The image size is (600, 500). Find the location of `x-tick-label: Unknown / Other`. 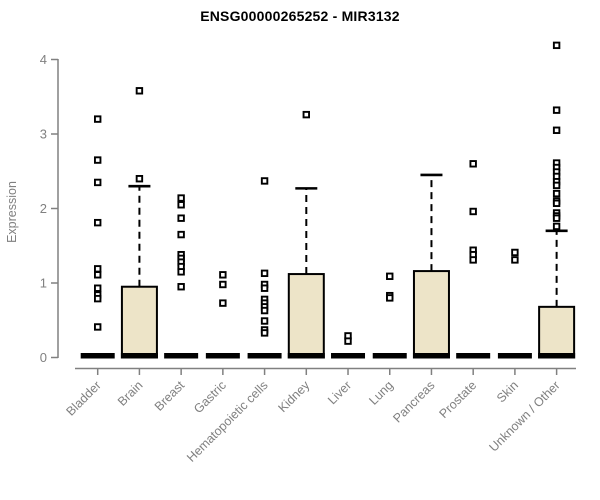

x-tick-label: Unknown / Other is located at coordinates (525, 416).